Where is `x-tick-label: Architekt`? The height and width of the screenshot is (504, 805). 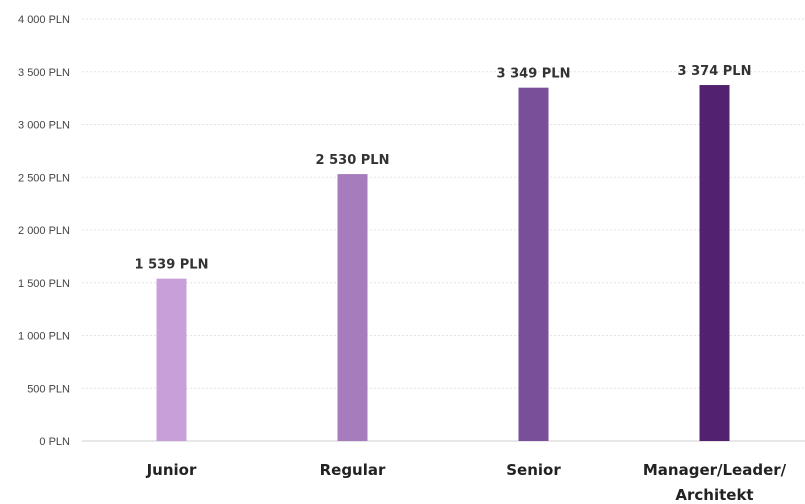
x-tick-label: Architekt is located at coordinates (714, 495).